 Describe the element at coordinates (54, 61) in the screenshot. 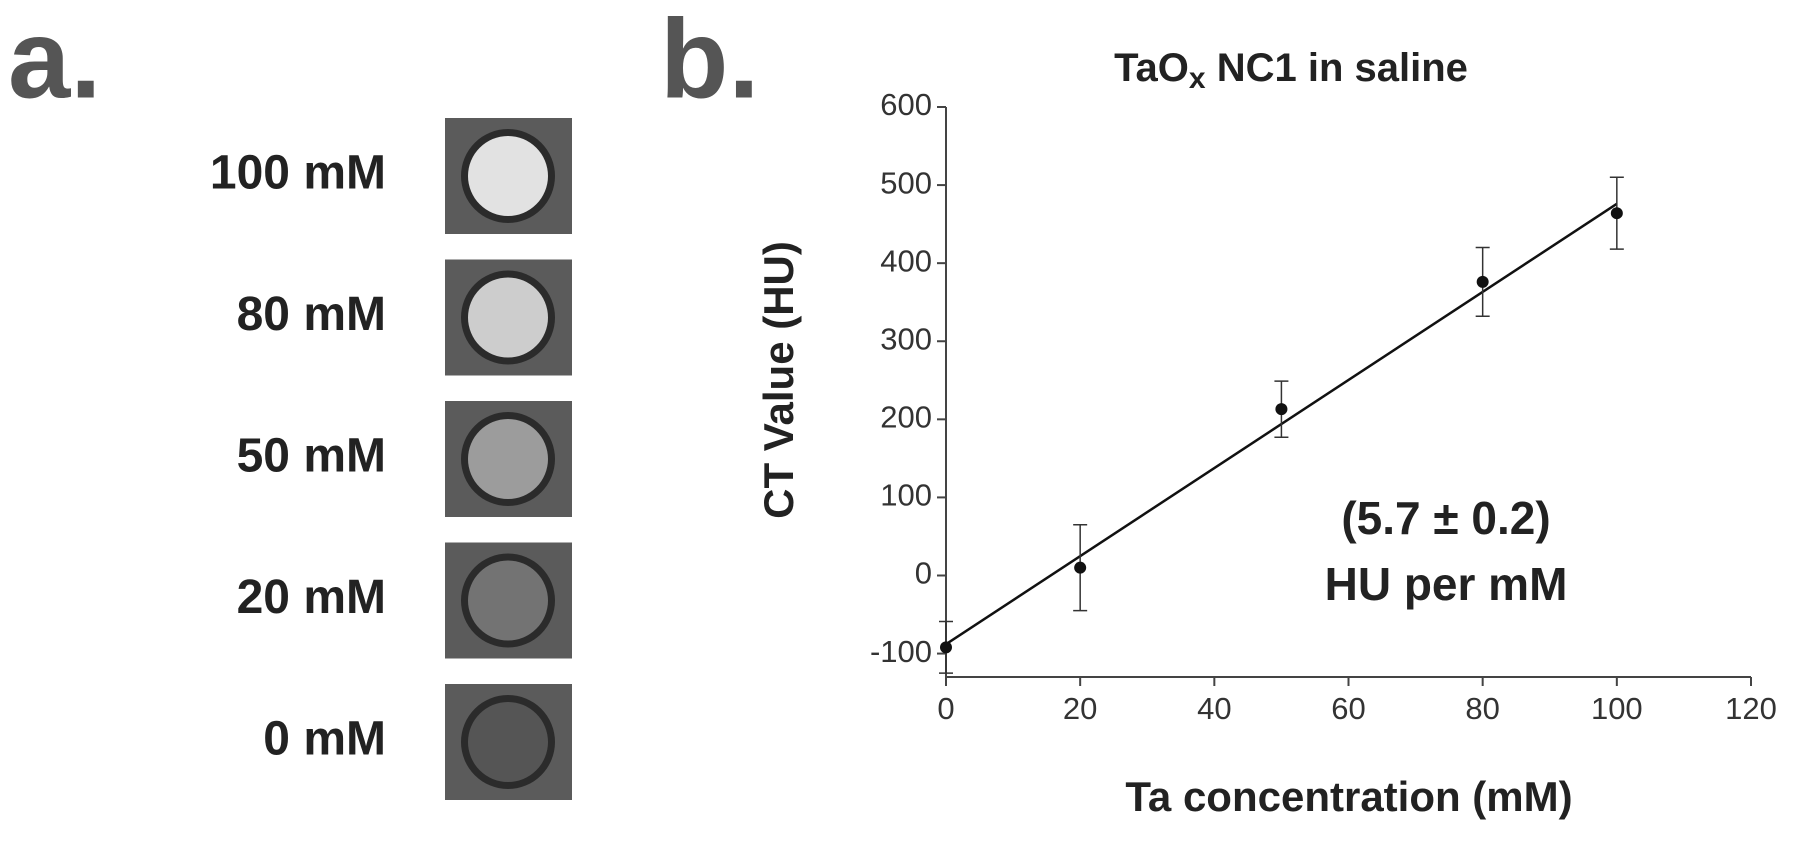

I see `panel-label: a.` at that location.